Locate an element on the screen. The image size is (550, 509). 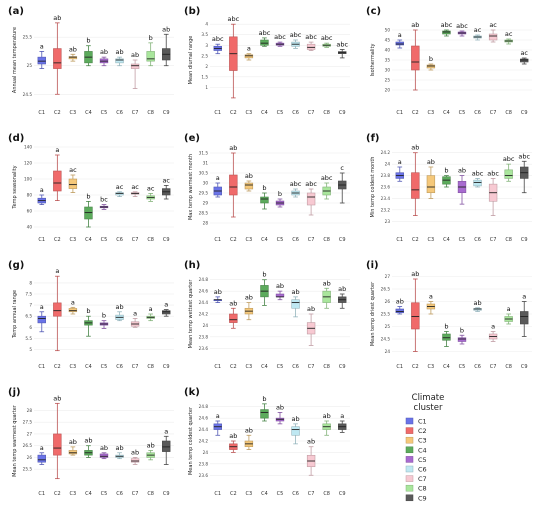
y-tick-label: 25 is located at coordinates (388, 80).